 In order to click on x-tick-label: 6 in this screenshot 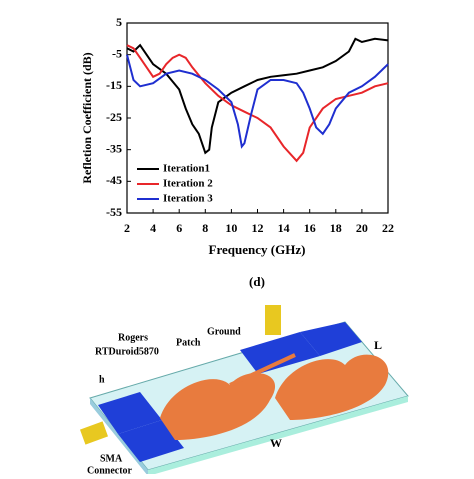, I will do `click(179, 228)`.